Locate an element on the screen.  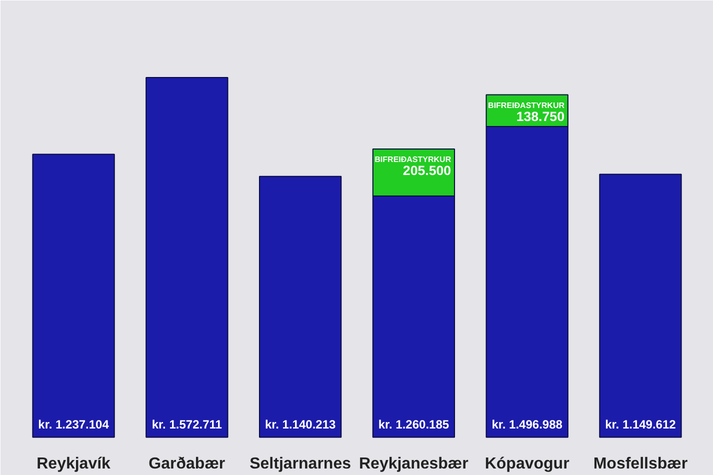
total-label: kr. 1.149.612 is located at coordinates (640, 424).